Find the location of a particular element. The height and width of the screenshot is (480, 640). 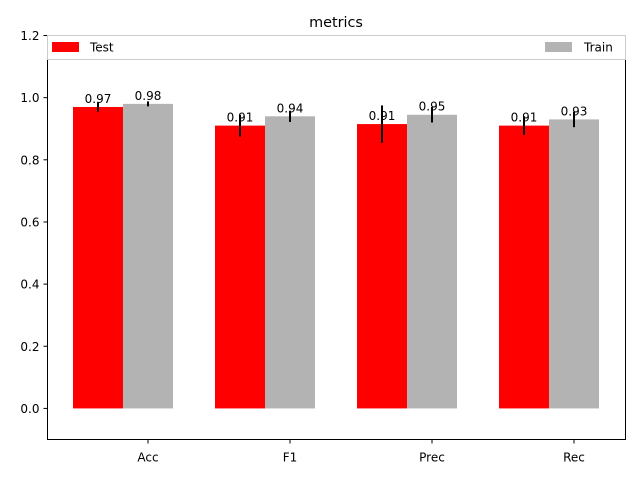

legend: Test Train is located at coordinates (336, 47).